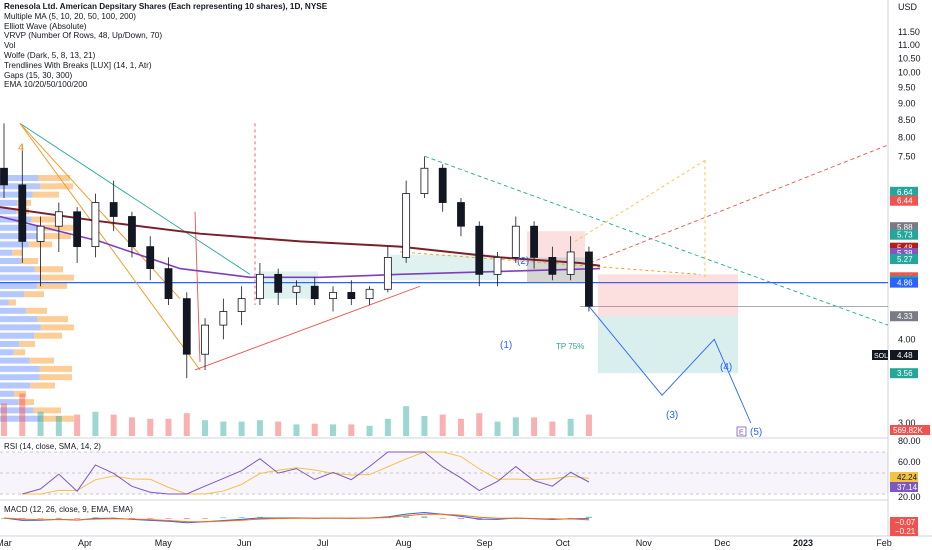  What do you see at coordinates (244, 543) in the screenshot?
I see `time-tick: Jun` at bounding box center [244, 543].